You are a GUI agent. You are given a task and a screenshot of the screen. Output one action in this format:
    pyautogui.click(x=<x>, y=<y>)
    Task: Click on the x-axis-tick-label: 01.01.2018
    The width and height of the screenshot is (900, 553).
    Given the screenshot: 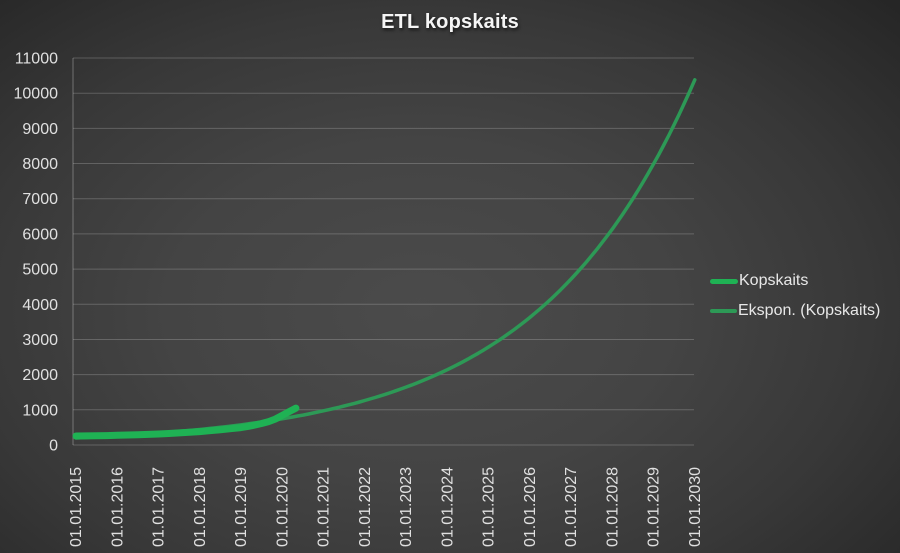 What is the action you would take?
    pyautogui.click(x=200, y=507)
    